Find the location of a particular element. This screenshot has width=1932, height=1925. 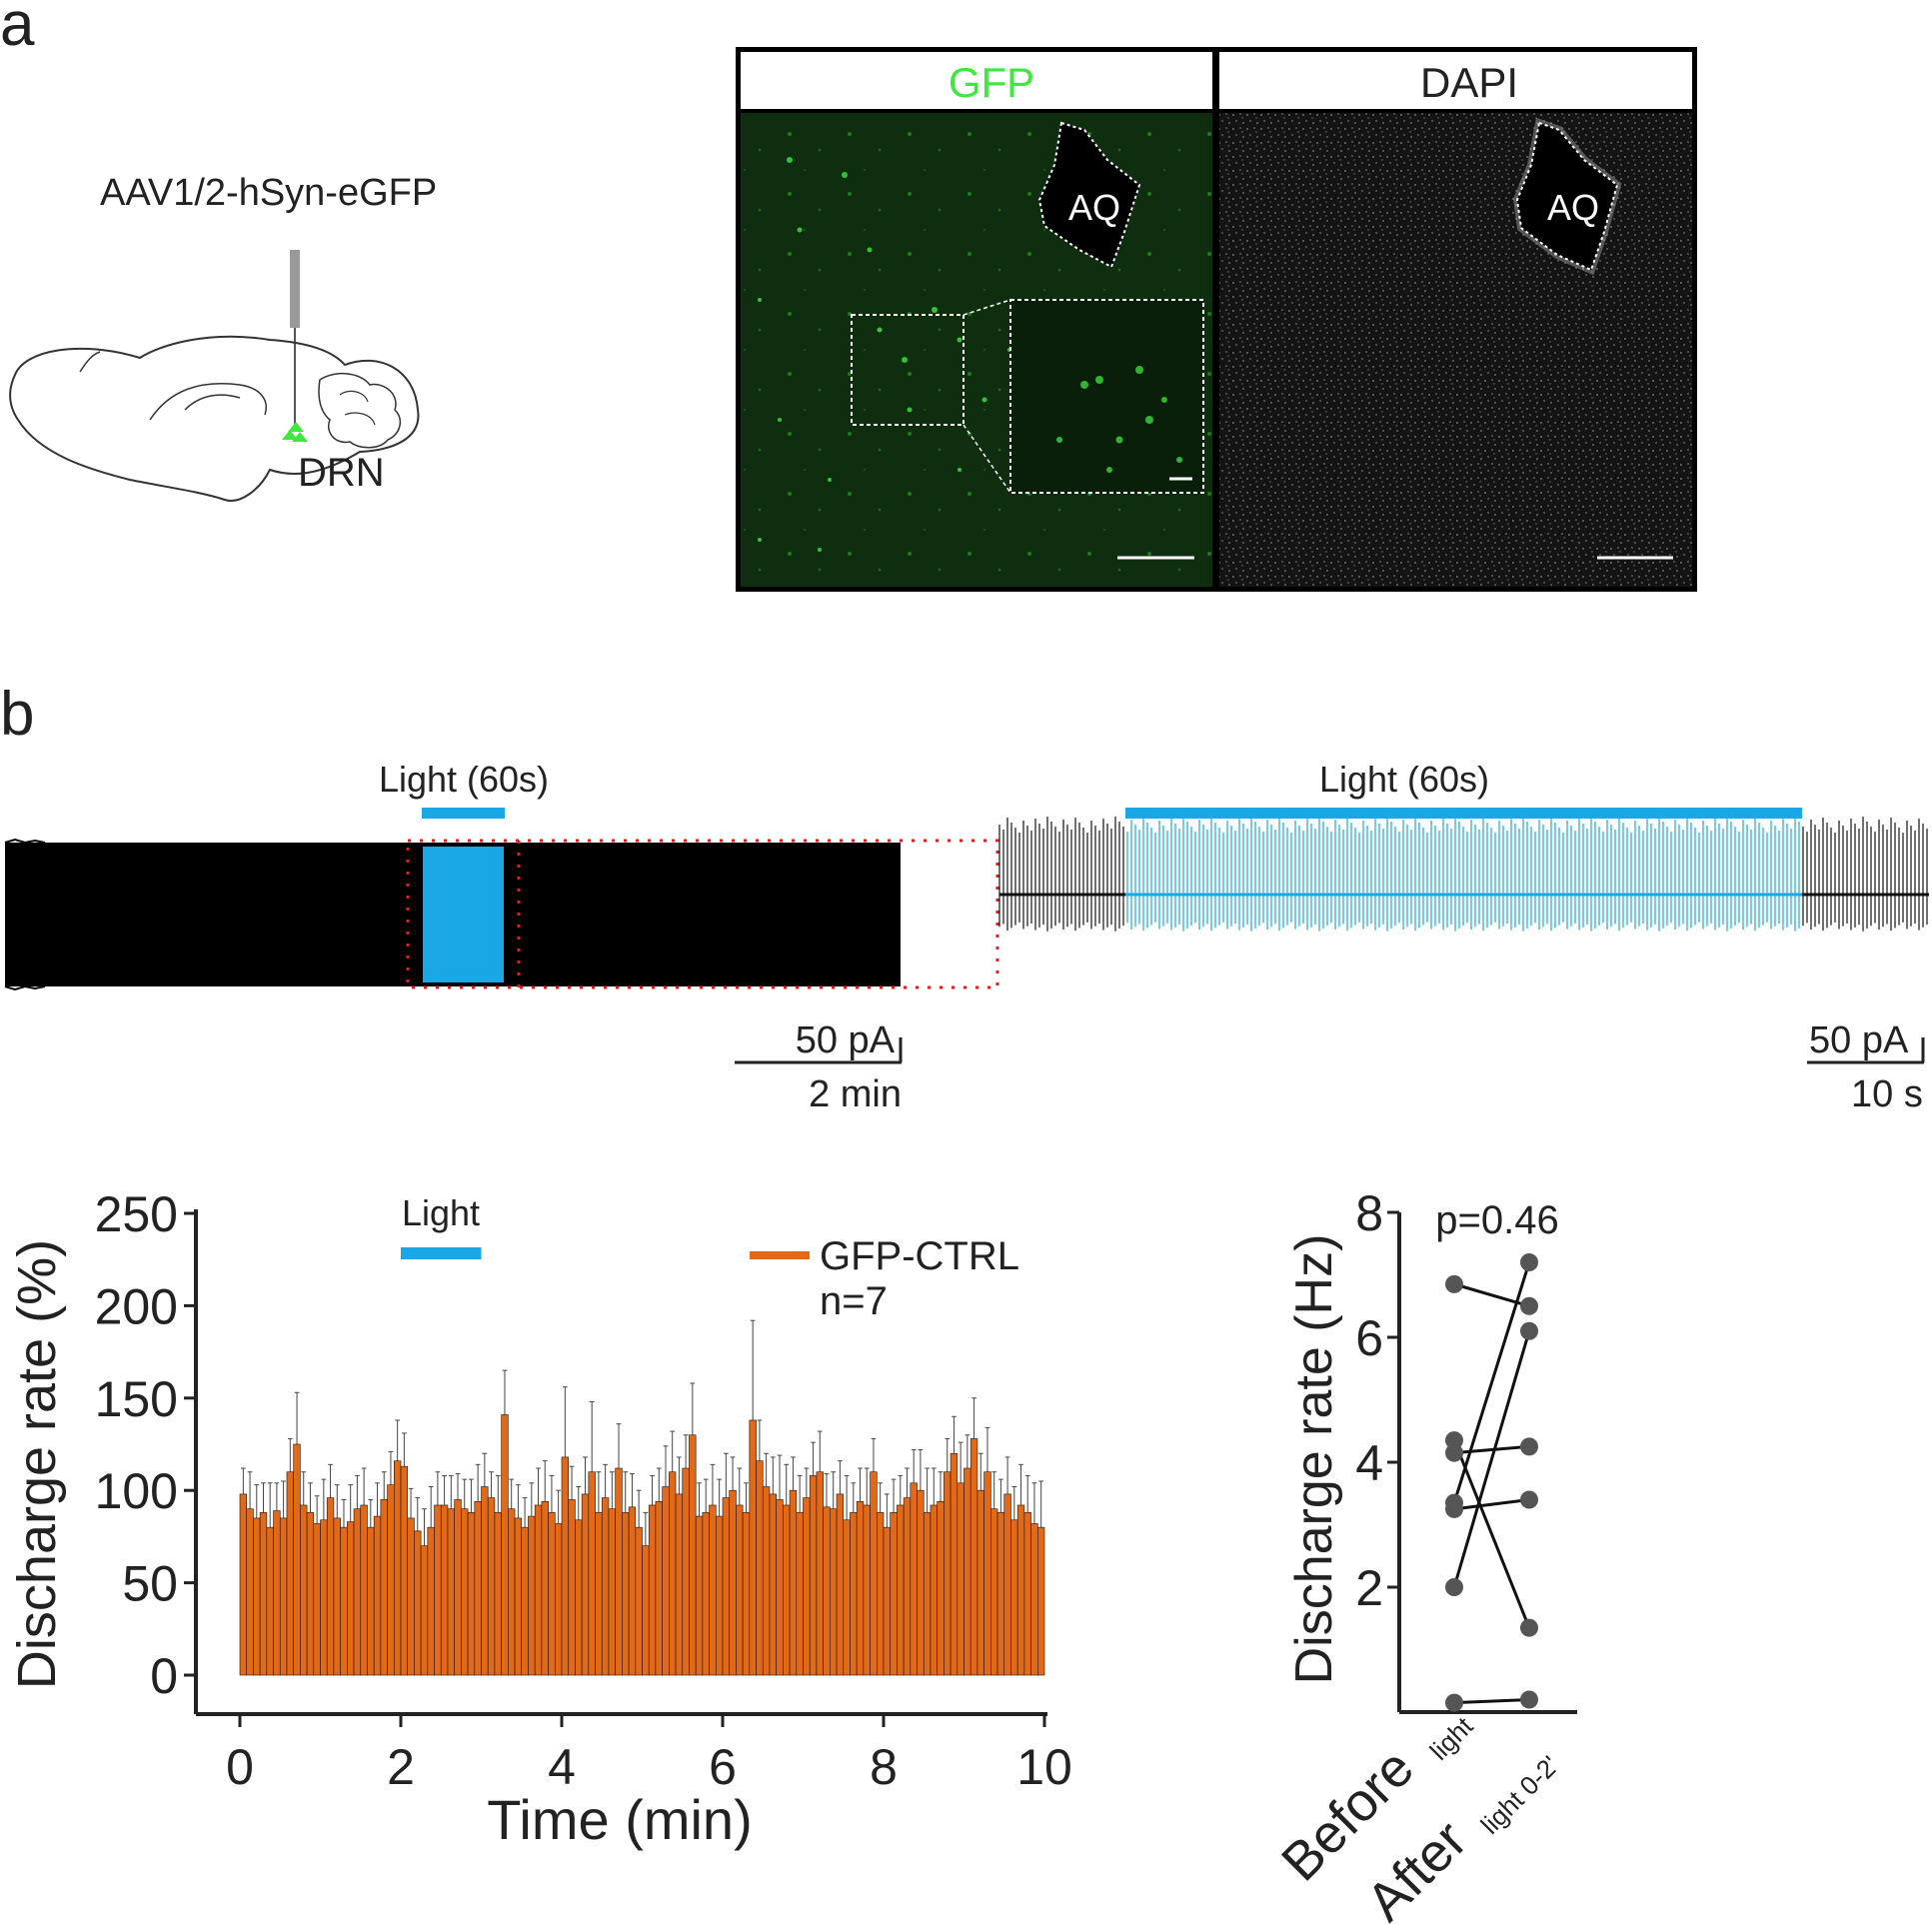

scale-current-right: 50 pA is located at coordinates (1859, 1040).